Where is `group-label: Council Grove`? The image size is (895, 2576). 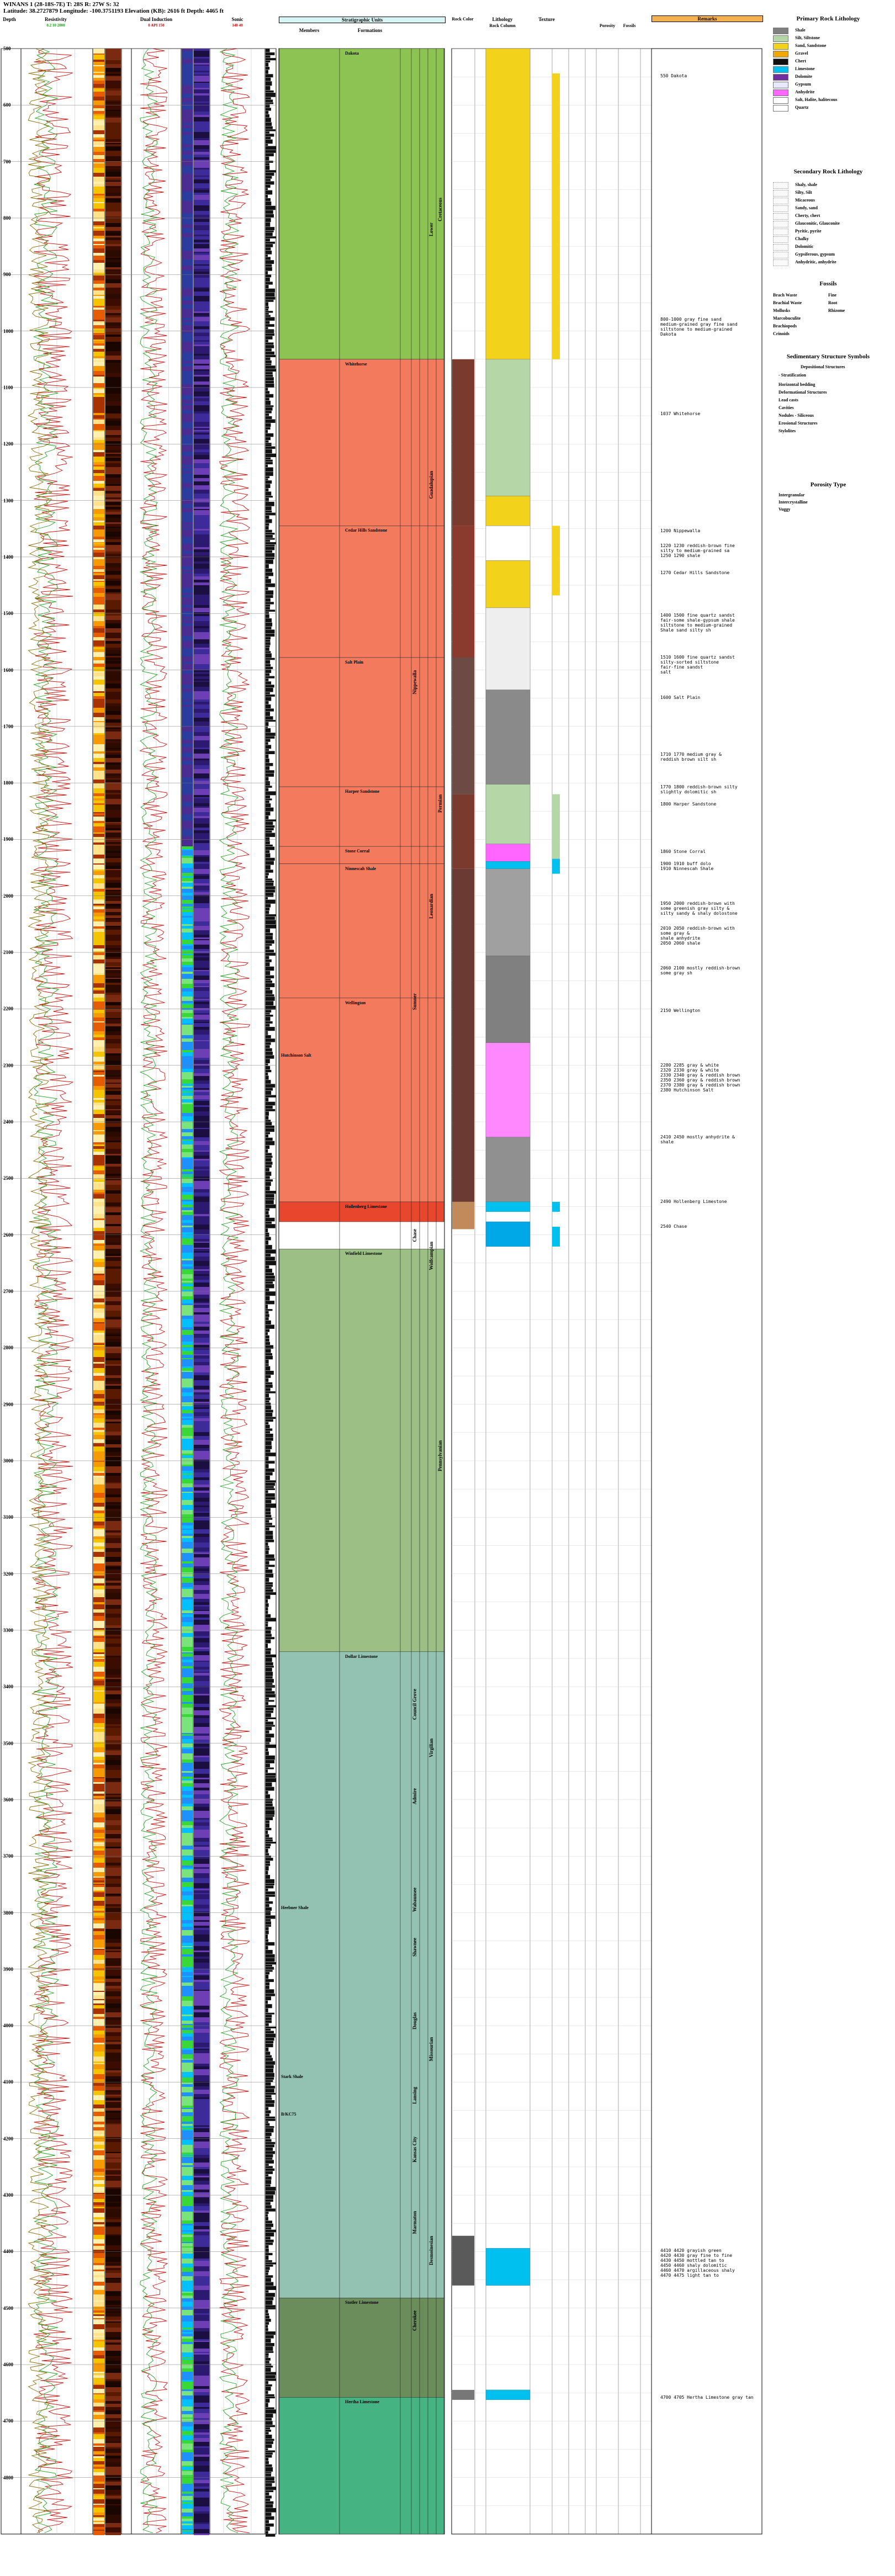 group-label: Council Grove is located at coordinates (414, 1704).